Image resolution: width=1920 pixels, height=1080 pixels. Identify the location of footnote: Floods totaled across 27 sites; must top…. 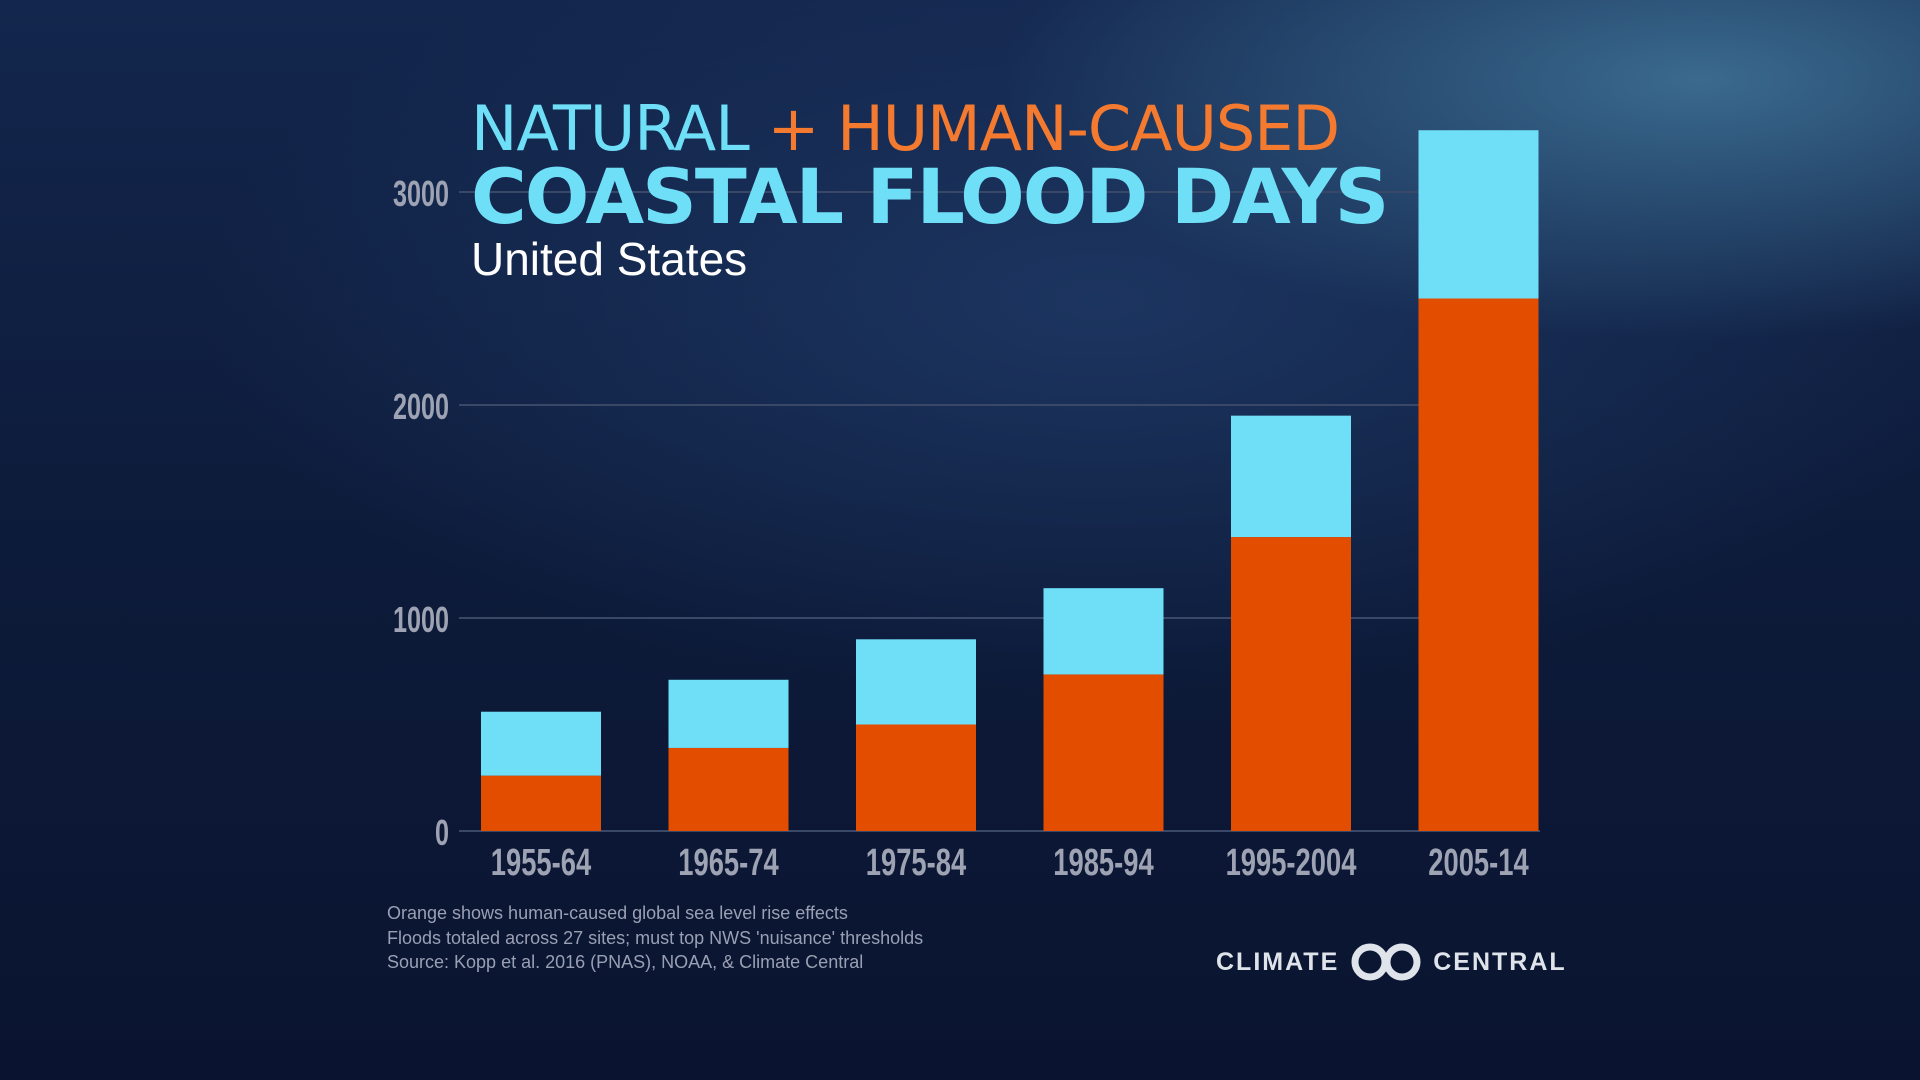
(655, 937).